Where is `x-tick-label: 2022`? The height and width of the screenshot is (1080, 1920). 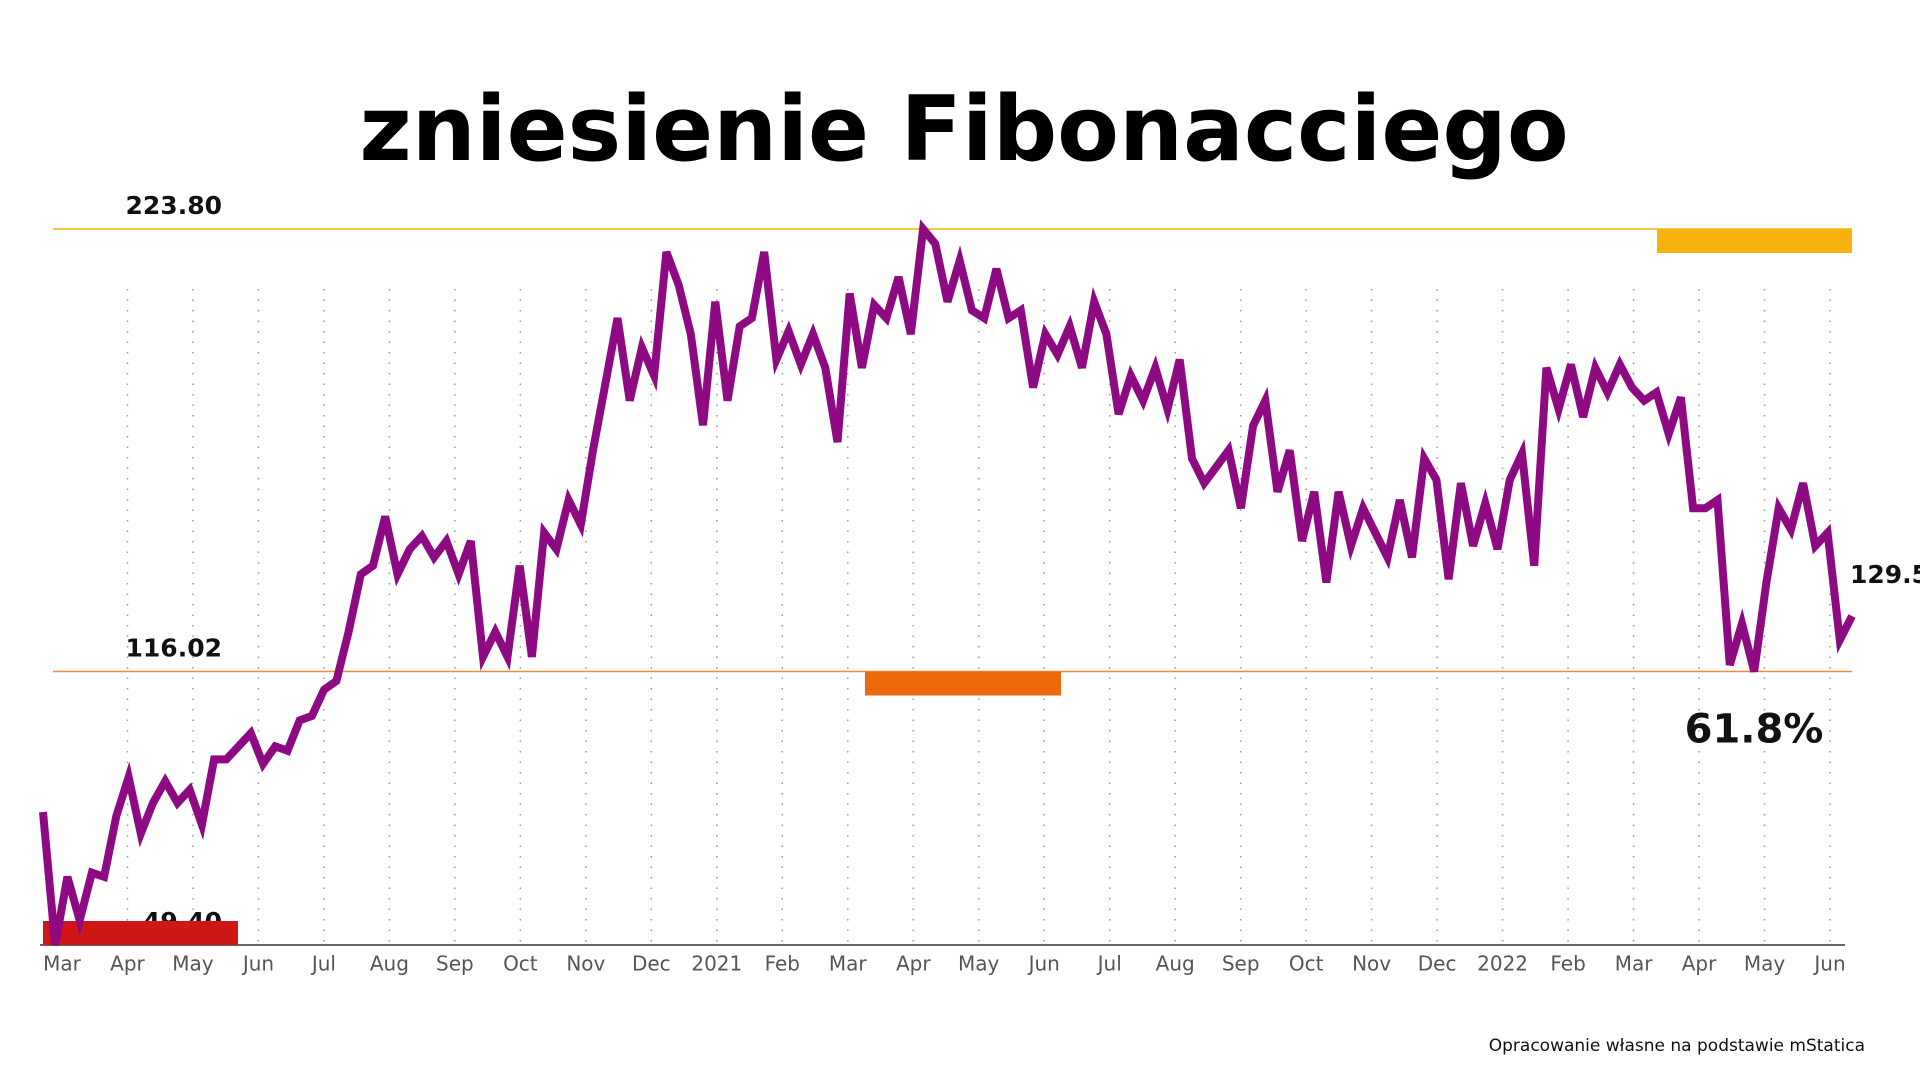
x-tick-label: 2022 is located at coordinates (1502, 964).